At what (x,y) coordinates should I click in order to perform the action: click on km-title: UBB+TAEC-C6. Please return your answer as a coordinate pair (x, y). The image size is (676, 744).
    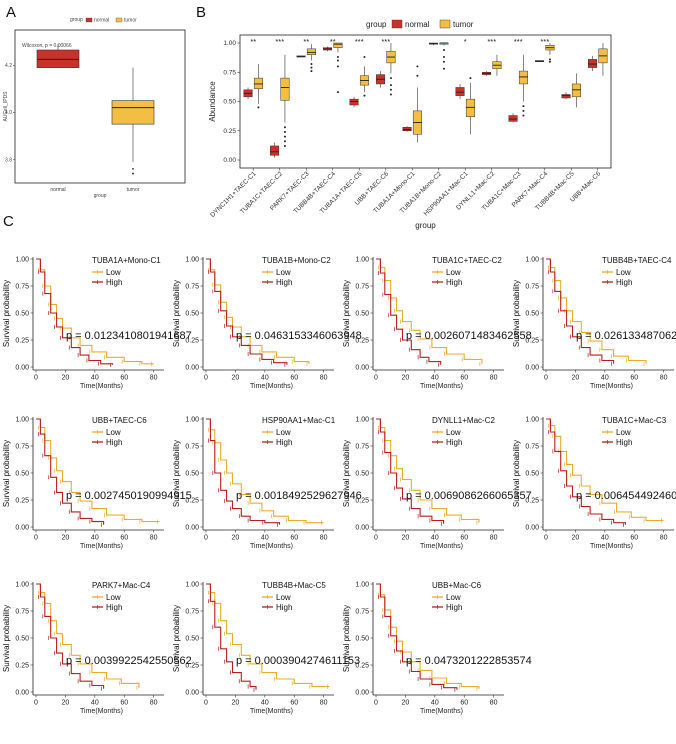
    Looking at the image, I should click on (119, 420).